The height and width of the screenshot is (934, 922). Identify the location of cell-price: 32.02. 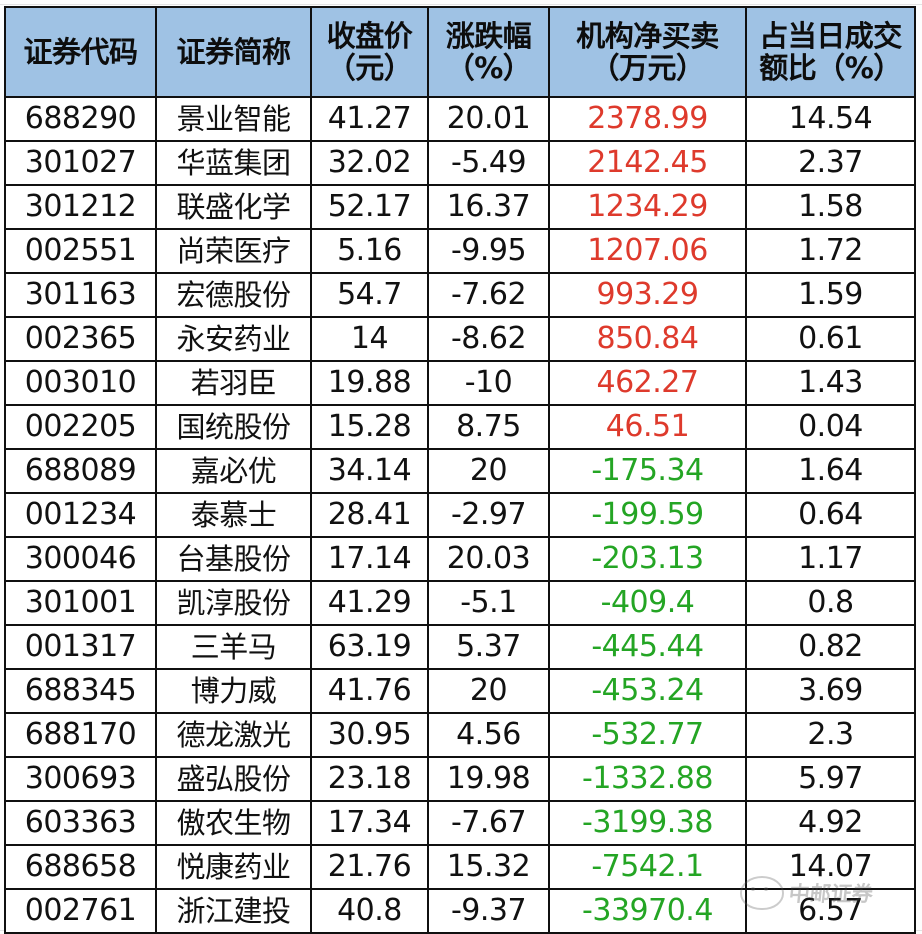
(369, 163).